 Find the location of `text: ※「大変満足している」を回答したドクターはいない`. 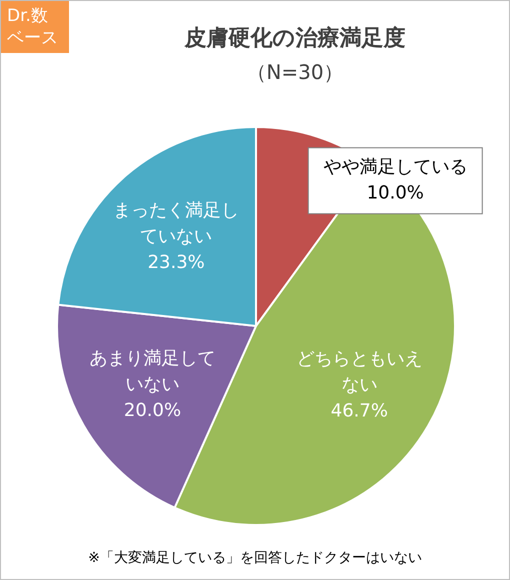

text: ※「大変満足している」を回答したドクターはいない is located at coordinates (255, 558).